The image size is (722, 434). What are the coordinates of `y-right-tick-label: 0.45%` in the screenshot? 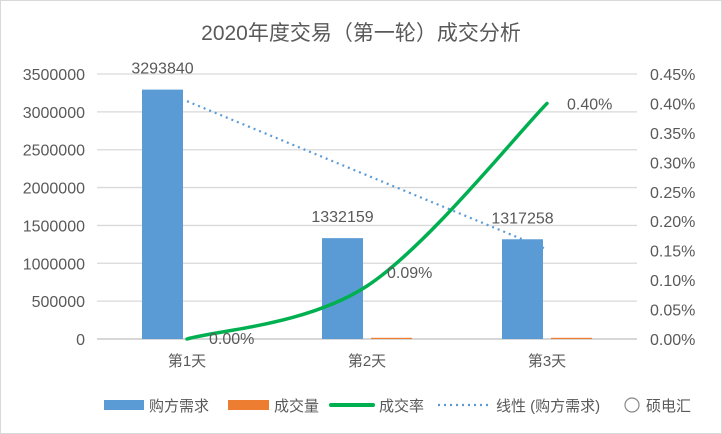 It's located at (672, 75).